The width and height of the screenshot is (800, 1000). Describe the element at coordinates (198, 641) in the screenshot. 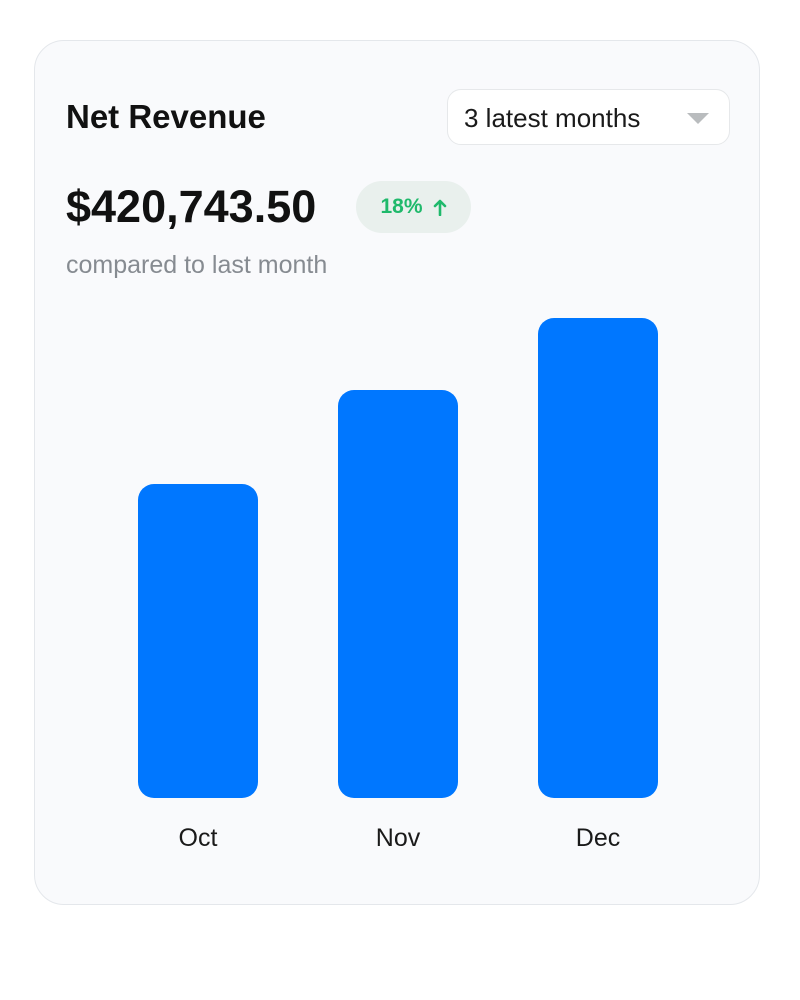

I see `bar-oct` at that location.